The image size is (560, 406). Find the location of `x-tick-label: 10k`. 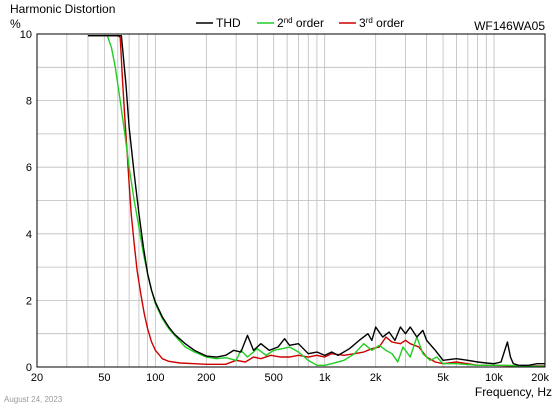

x-tick-label: 10k is located at coordinates (494, 378).